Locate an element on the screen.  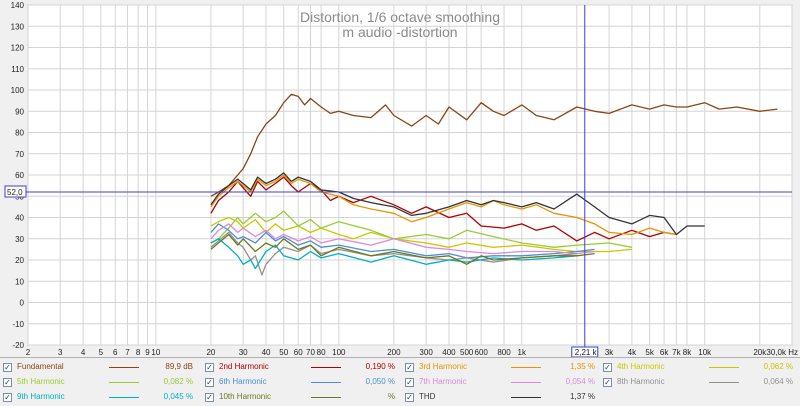
x-tick-label: 30,0k Hz is located at coordinates (782, 352).